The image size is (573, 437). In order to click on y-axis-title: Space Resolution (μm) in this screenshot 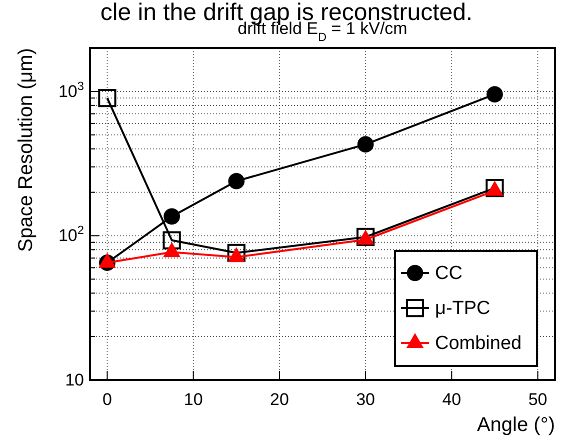, I will do `click(26, 150)`.